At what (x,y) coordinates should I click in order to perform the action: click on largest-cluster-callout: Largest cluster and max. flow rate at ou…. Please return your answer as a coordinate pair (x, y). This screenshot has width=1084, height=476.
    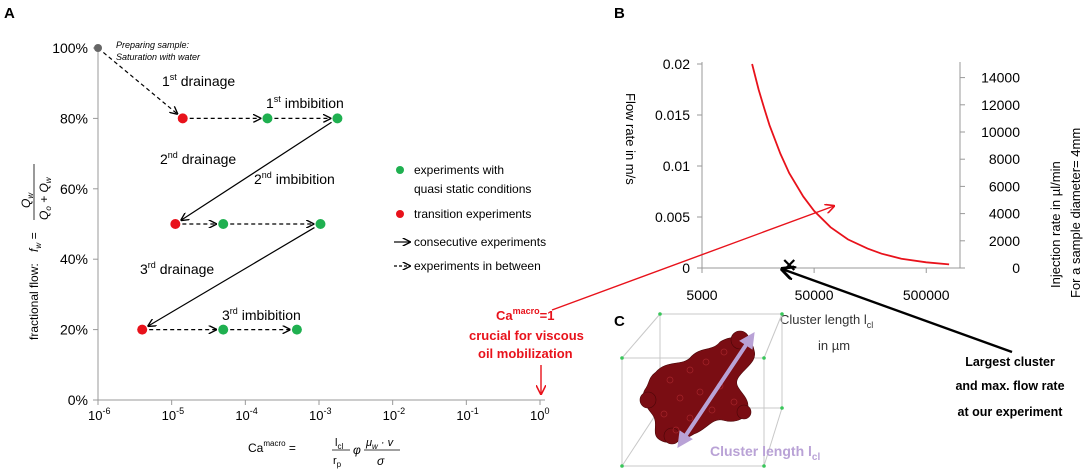
    Looking at the image, I should click on (1009, 387).